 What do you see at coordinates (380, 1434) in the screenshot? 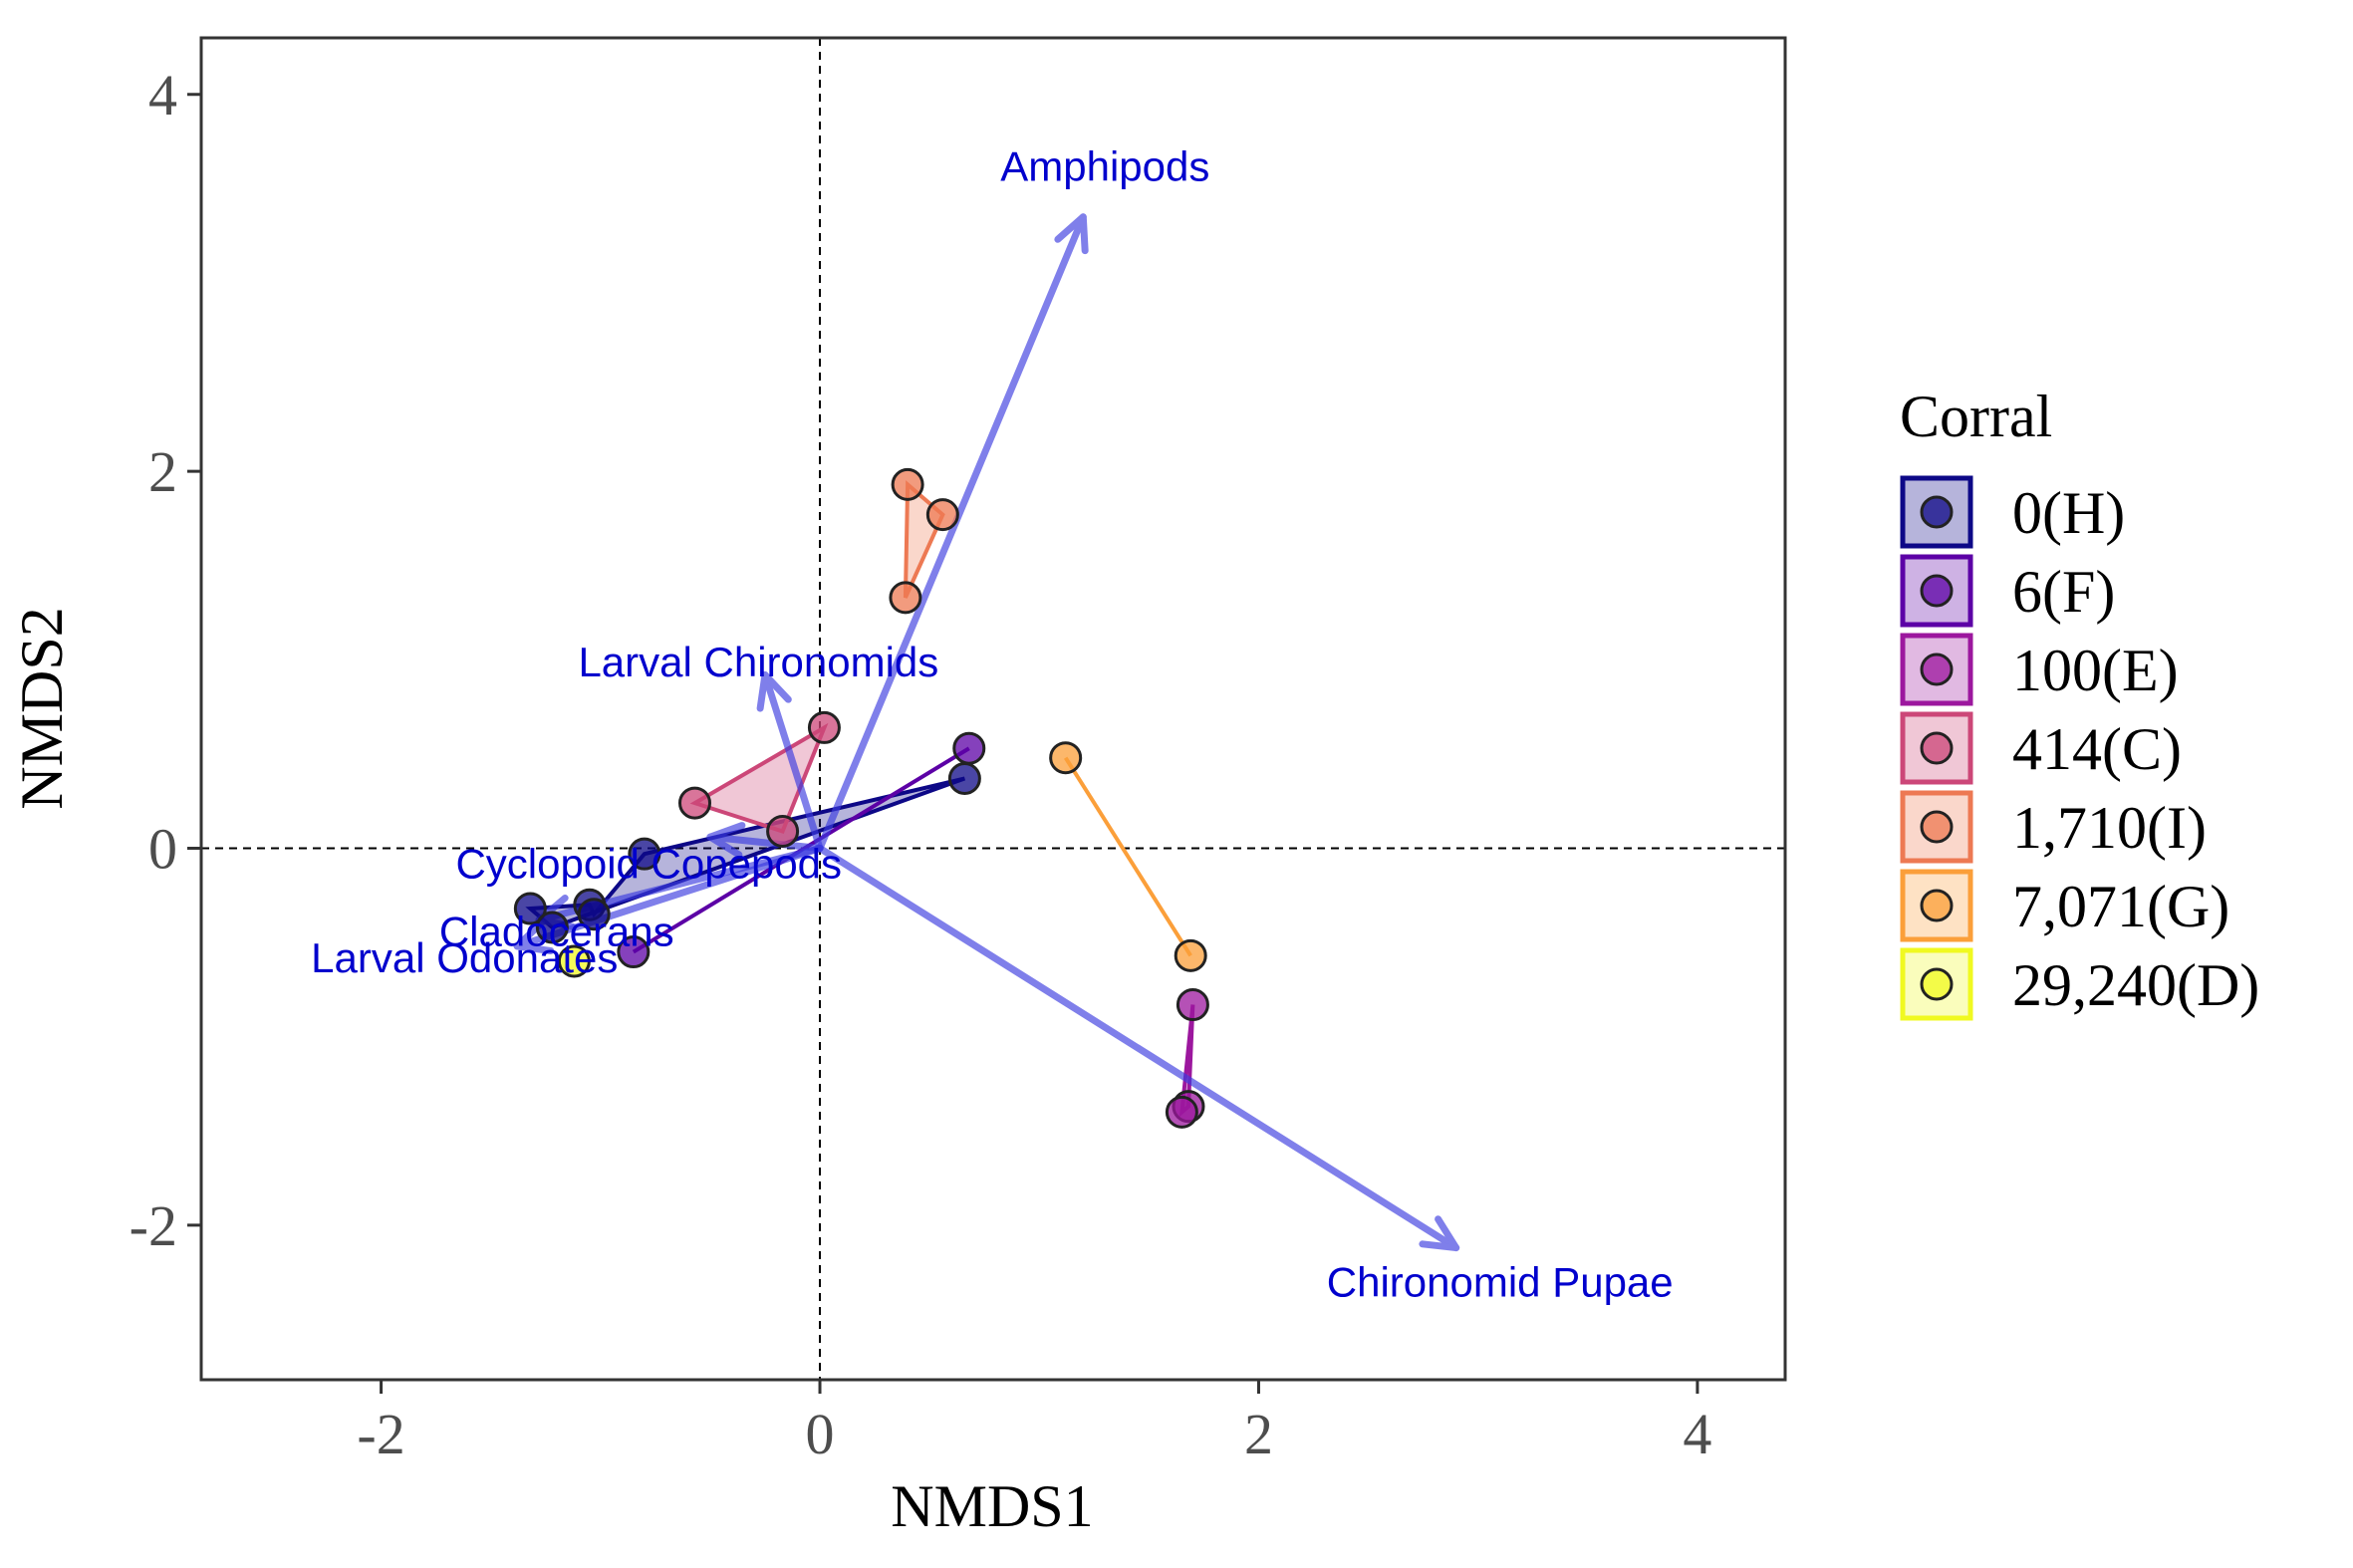
I see `x-tick-label: -2` at bounding box center [380, 1434].